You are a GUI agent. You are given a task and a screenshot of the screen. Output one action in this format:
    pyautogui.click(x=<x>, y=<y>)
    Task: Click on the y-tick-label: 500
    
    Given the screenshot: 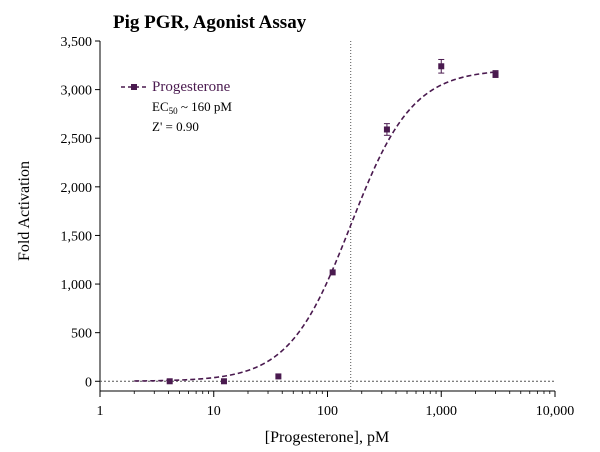 What is the action you would take?
    pyautogui.click(x=81, y=334)
    